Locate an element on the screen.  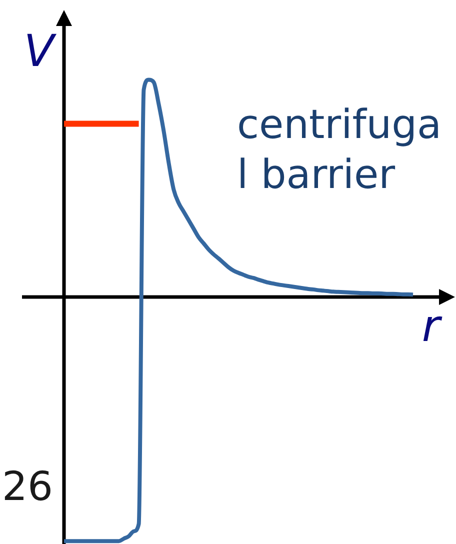
x-axis-title: r is located at coordinates (432, 326).